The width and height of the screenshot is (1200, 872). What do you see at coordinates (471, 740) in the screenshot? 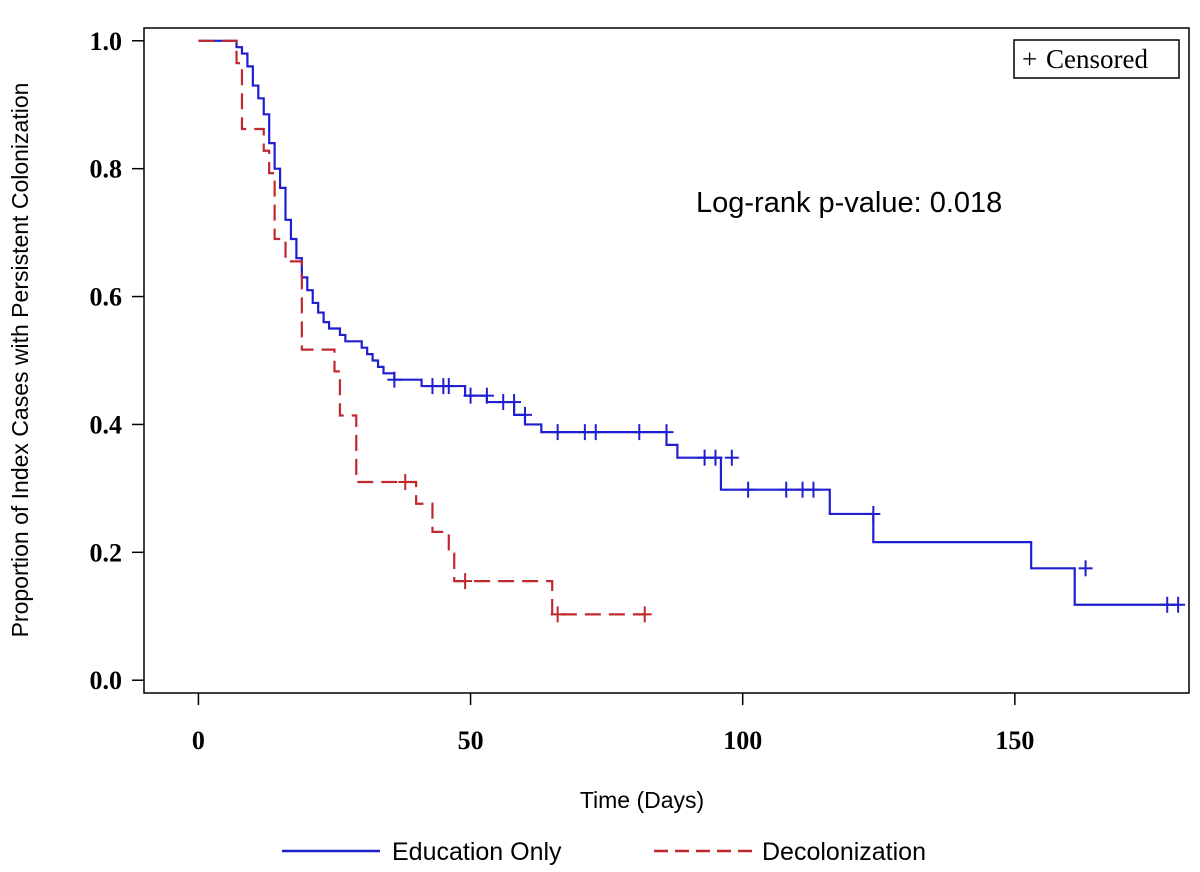
I see `x-tick-label: 50` at bounding box center [471, 740].